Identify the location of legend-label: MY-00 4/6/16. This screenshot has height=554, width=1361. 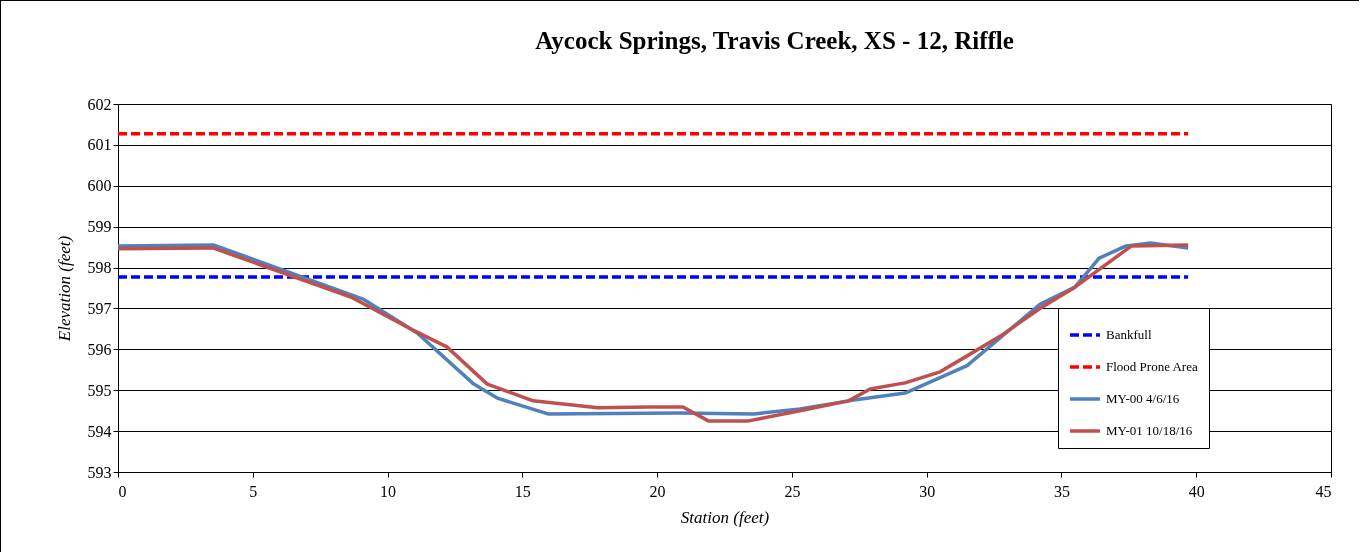
(1143, 398).